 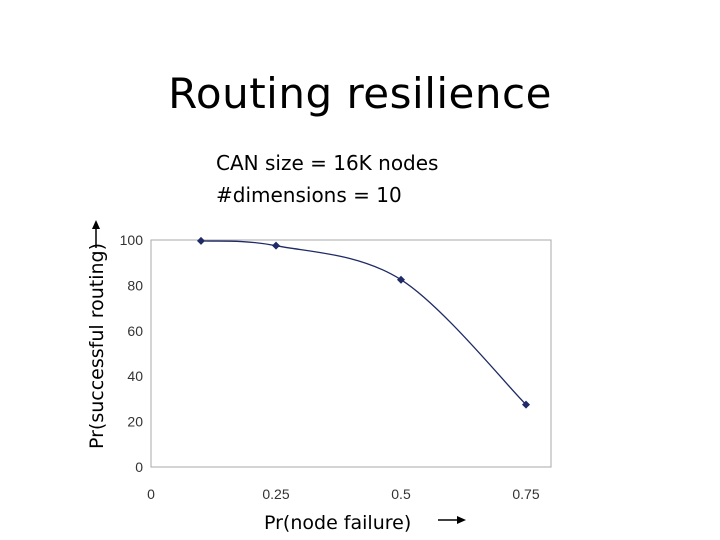 I want to click on y-tick-label: 60, so click(x=135, y=331).